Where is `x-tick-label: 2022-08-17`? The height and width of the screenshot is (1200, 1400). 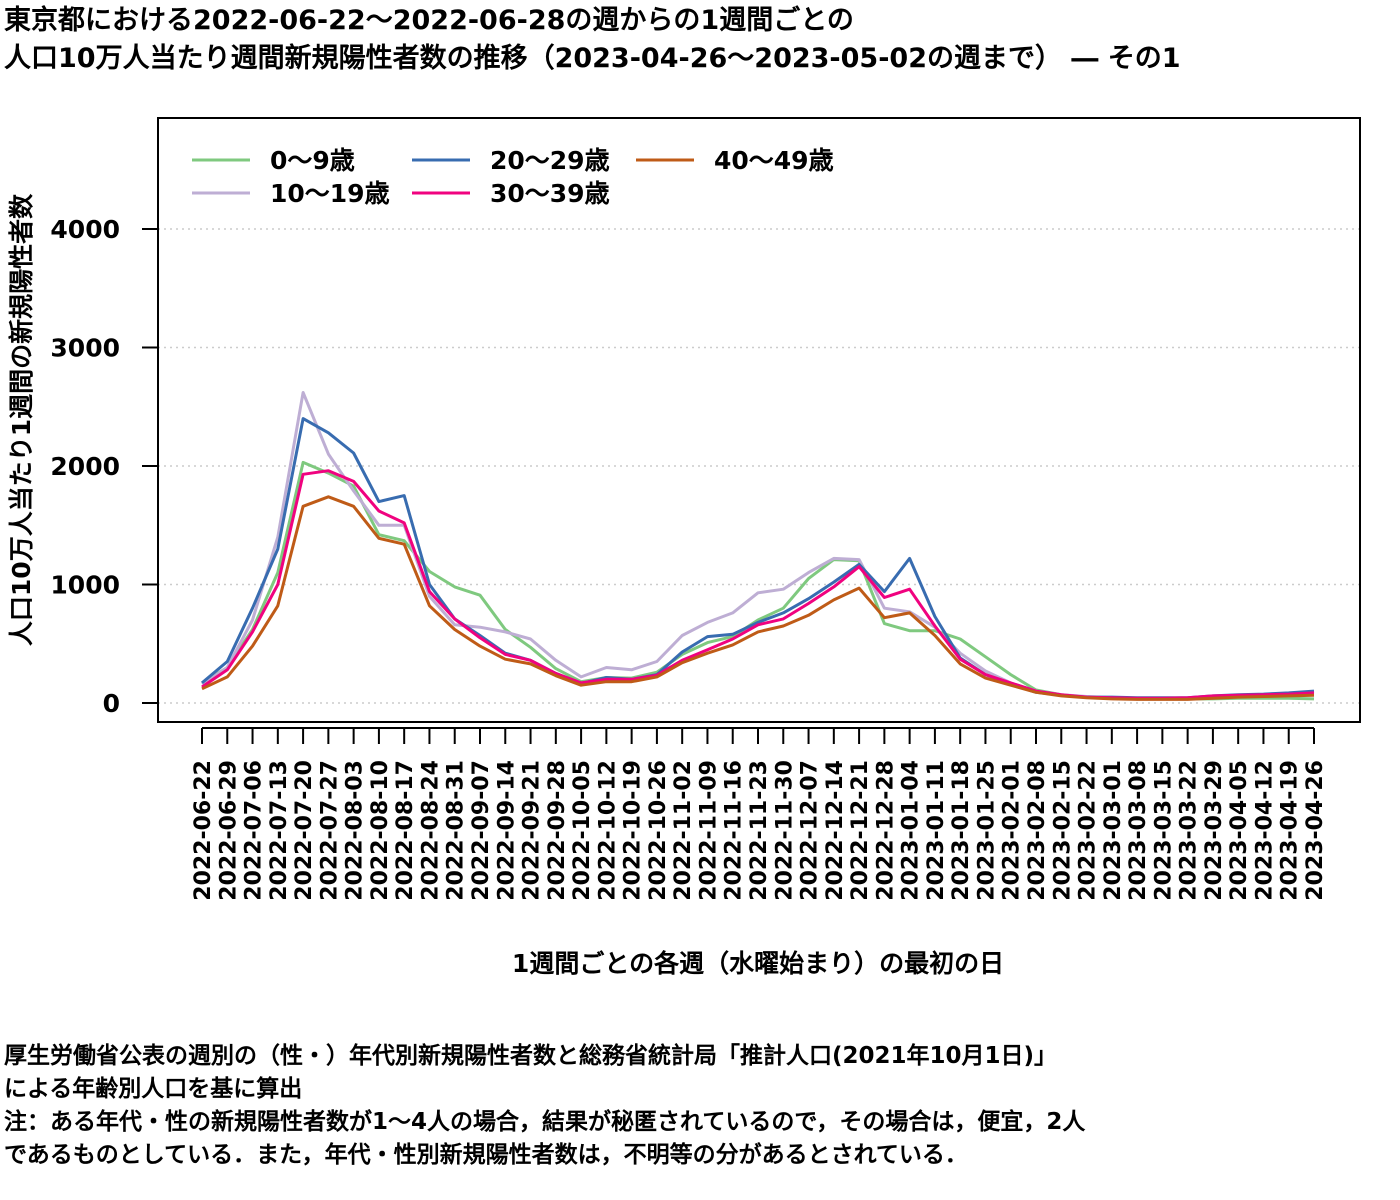
x-tick-label: 2022-08-17 is located at coordinates (405, 830).